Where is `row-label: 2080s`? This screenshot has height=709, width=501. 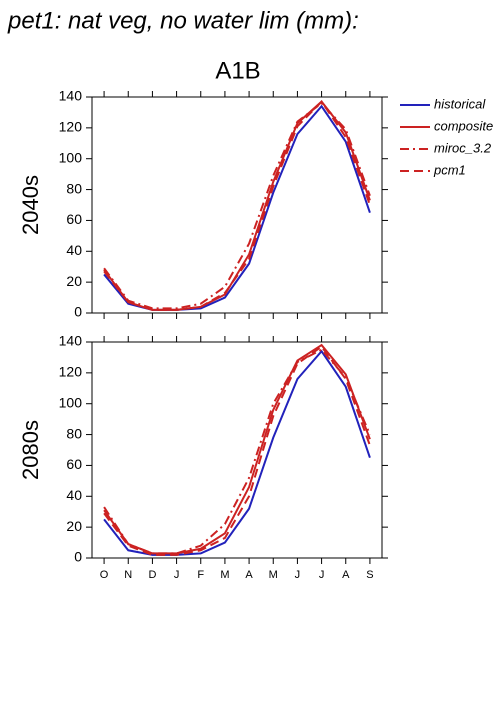
row-label: 2080s is located at coordinates (30, 450).